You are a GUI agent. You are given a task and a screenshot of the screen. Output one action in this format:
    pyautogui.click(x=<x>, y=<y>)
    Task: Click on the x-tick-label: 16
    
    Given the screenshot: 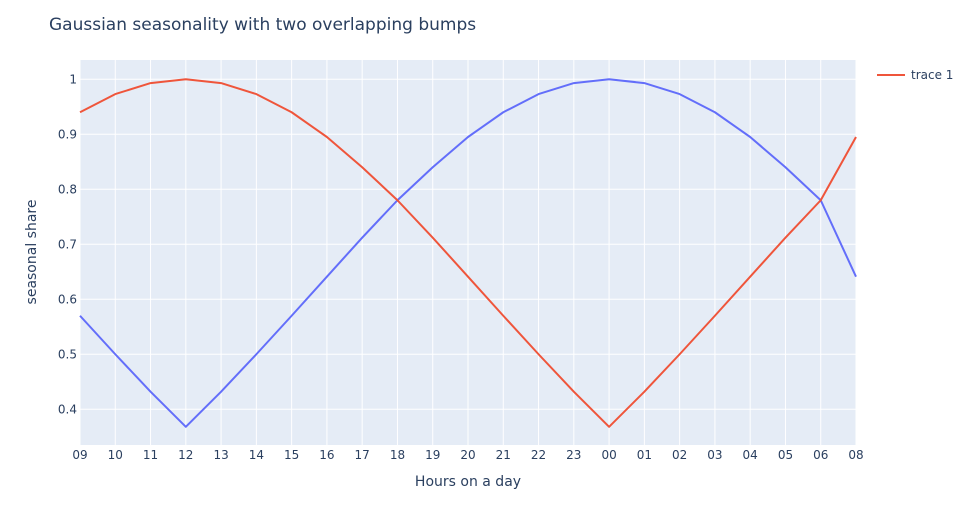 What is the action you would take?
    pyautogui.click(x=326, y=455)
    